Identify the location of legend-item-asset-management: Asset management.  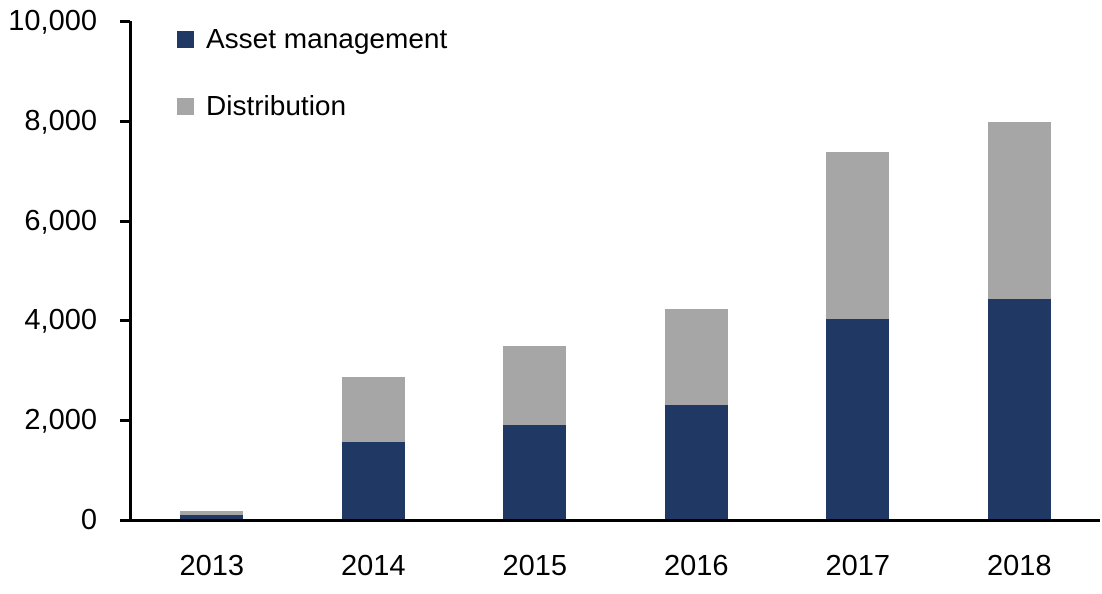
(312, 39).